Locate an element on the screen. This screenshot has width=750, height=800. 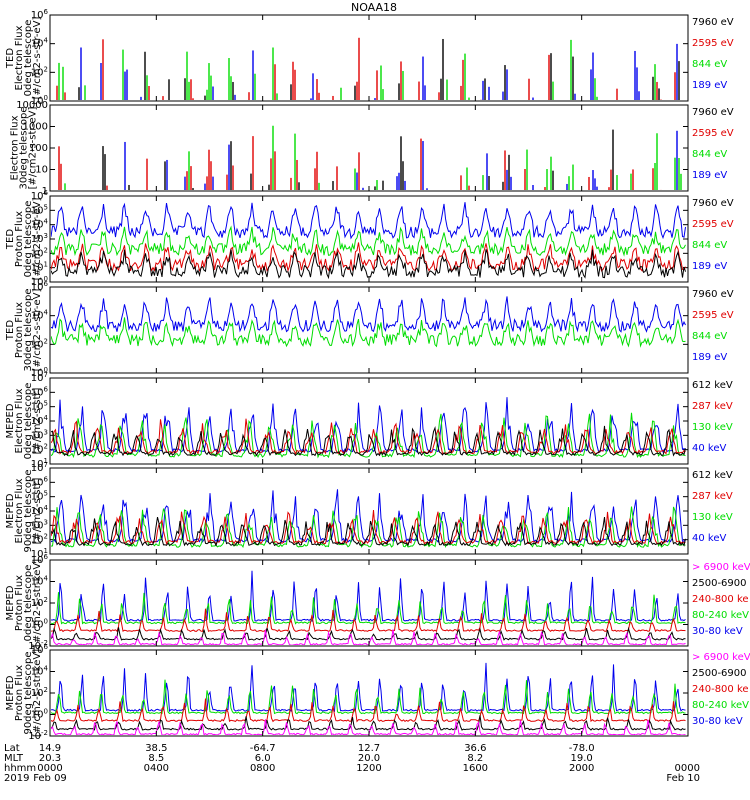
legend-entry: > 6900 keV is located at coordinates (721, 657).